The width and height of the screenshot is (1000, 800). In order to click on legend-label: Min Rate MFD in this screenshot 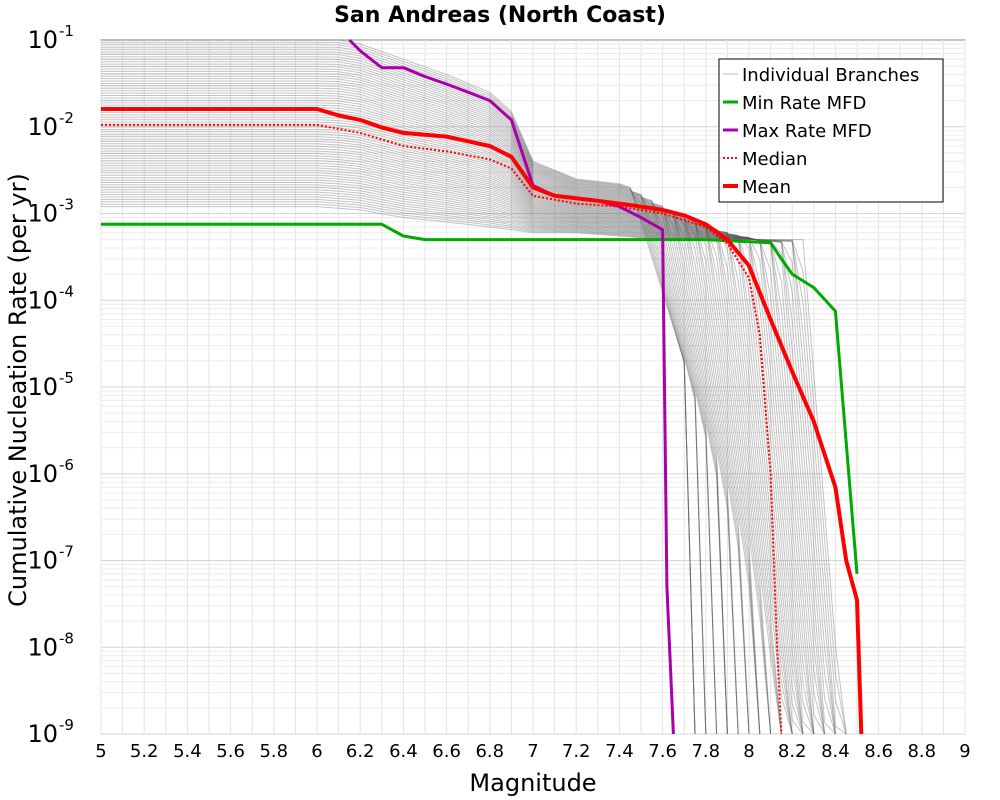, I will do `click(804, 103)`.